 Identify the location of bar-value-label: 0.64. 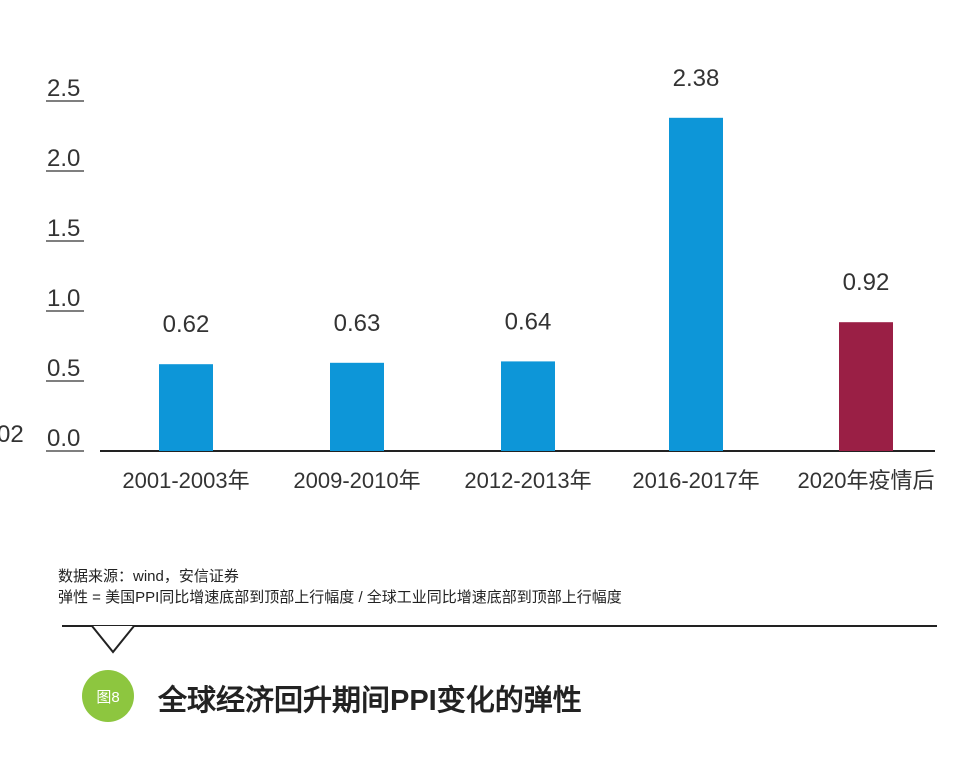
(528, 321).